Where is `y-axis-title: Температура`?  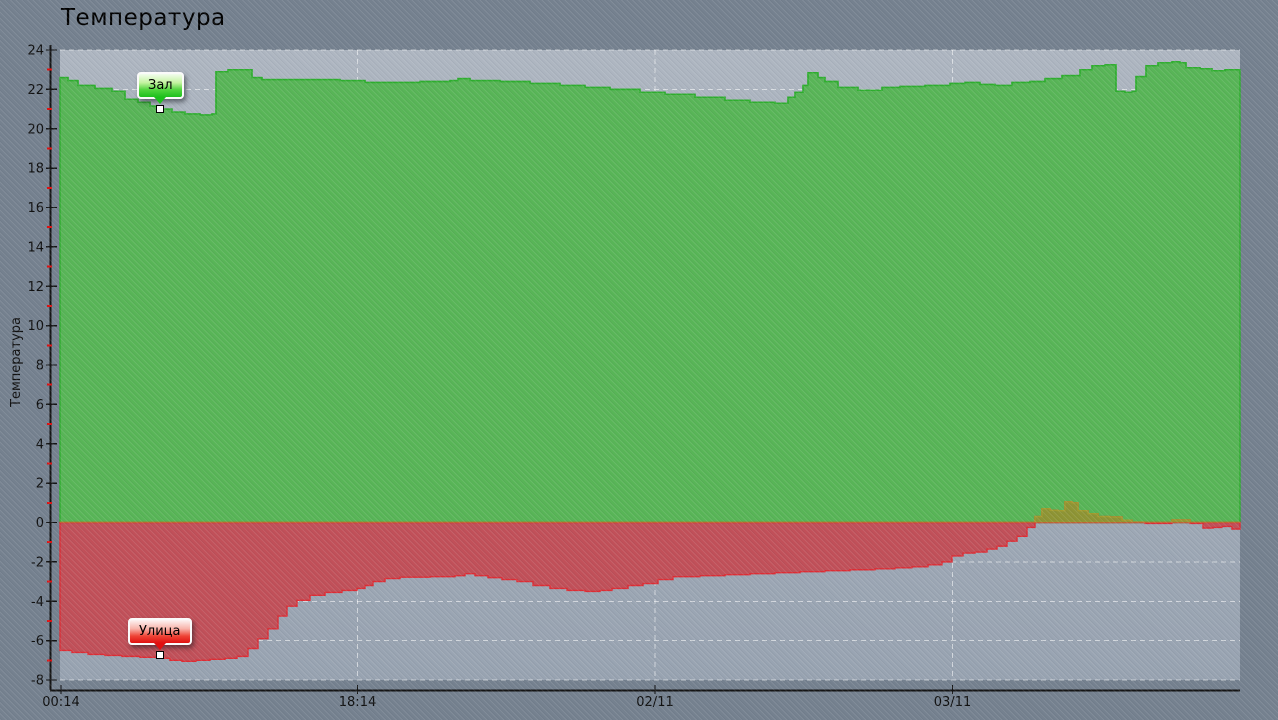
y-axis-title: Температура is located at coordinates (16, 362).